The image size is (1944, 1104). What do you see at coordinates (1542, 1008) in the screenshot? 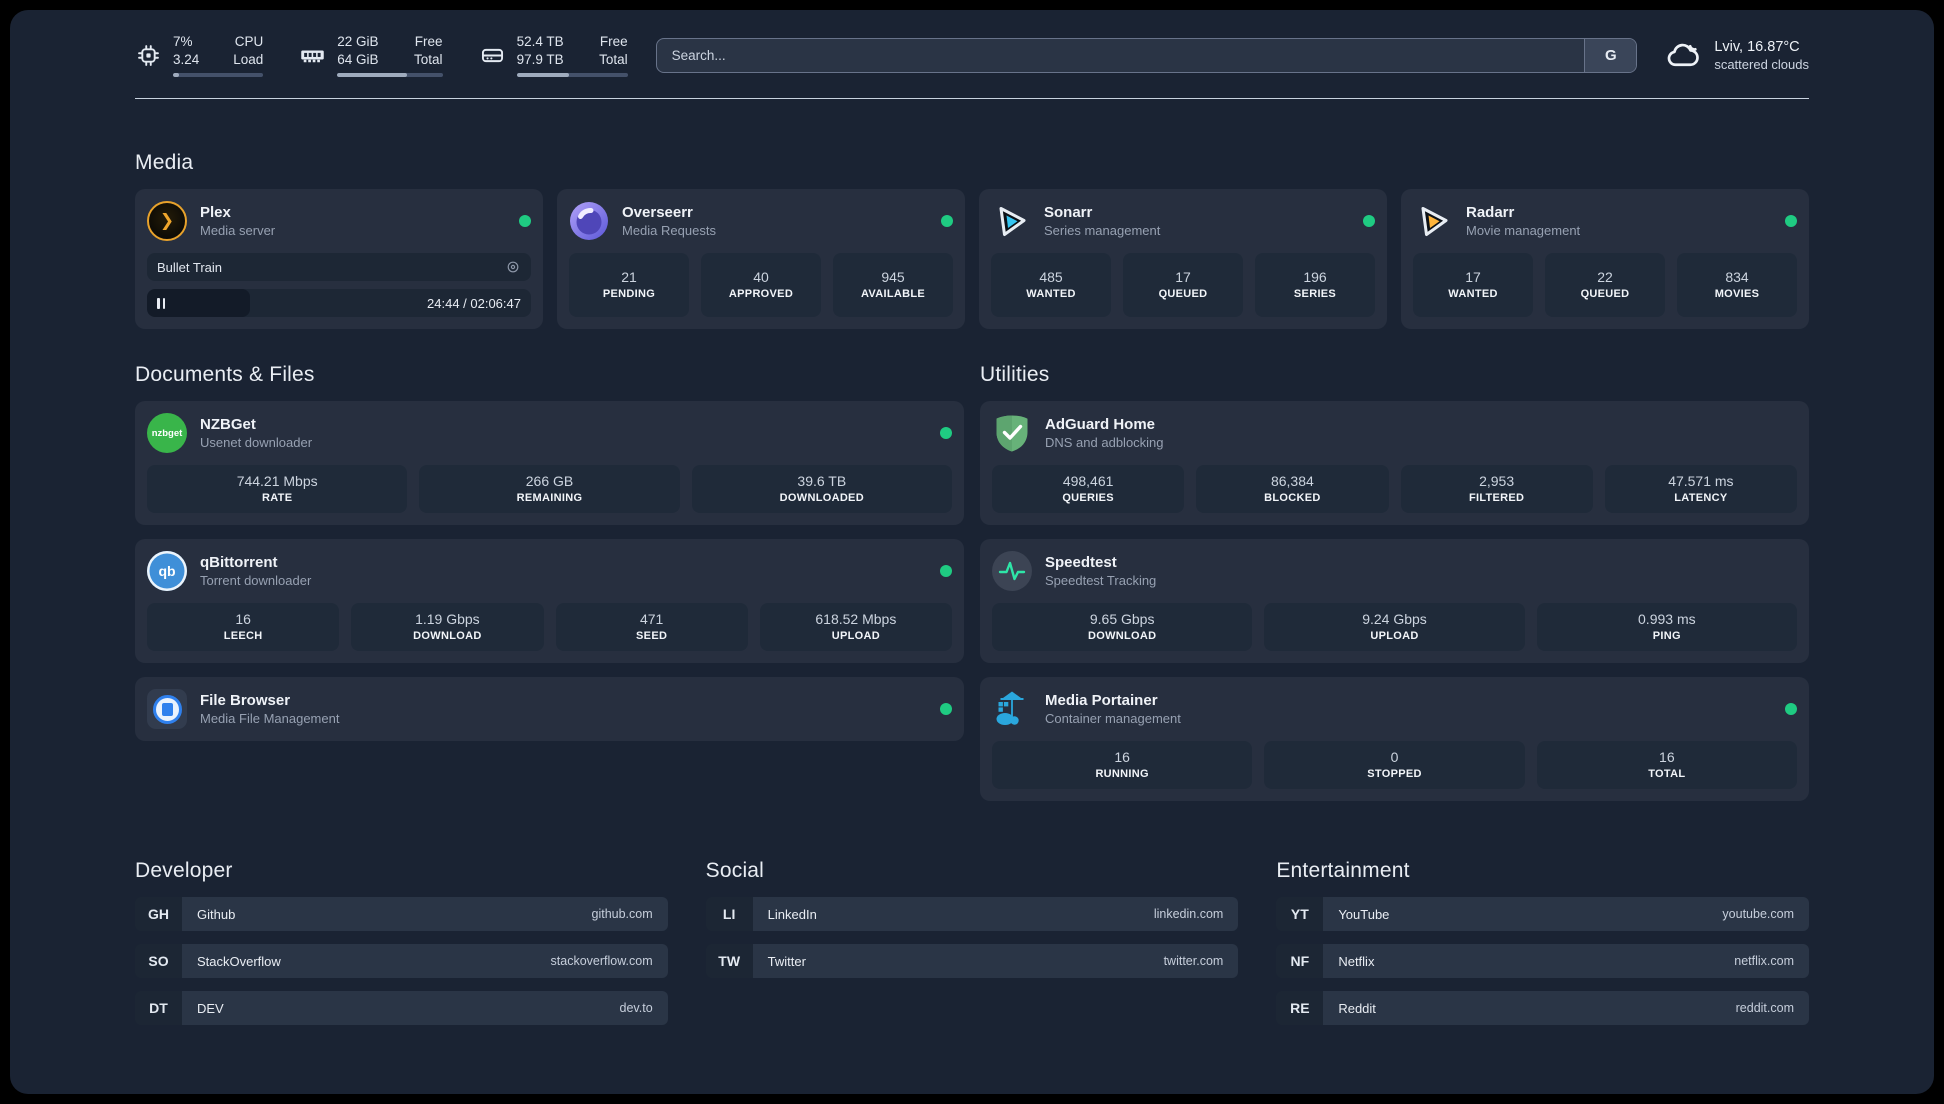
I see `bookmark-link-reddit: RE Reddit reddit.com` at bounding box center [1542, 1008].